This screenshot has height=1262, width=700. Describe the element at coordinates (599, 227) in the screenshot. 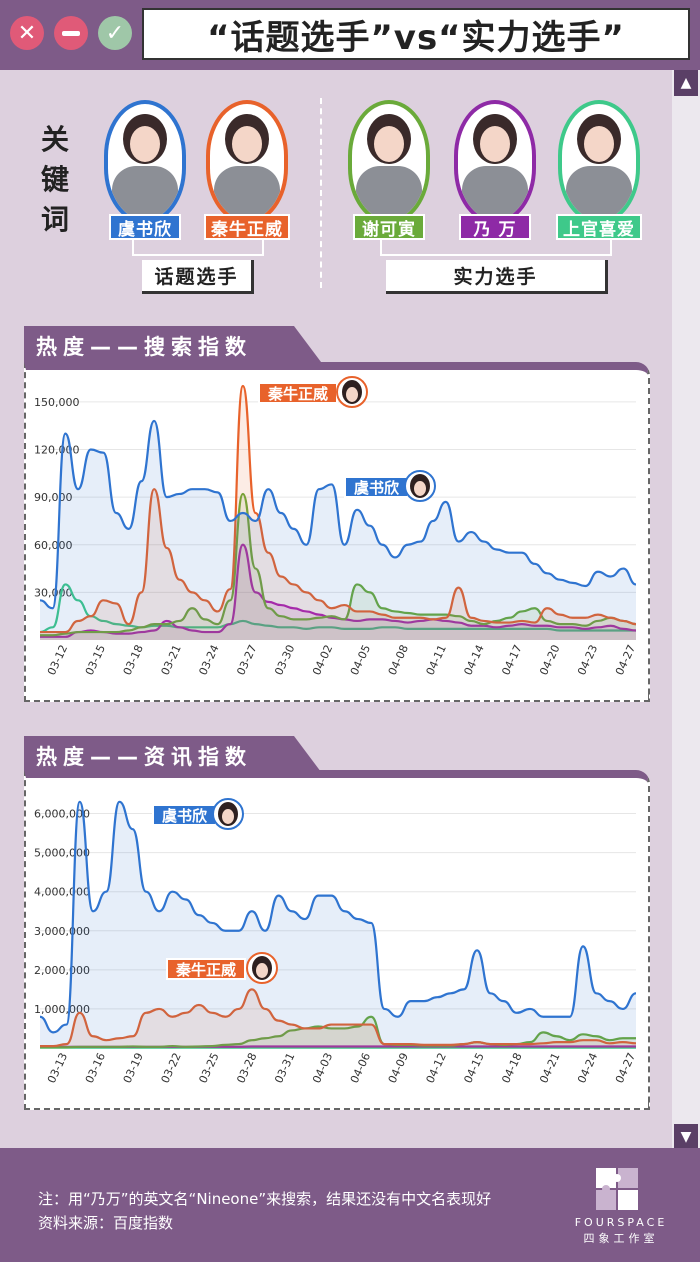

I see `contestant-name-tag: 上官喜爱` at that location.